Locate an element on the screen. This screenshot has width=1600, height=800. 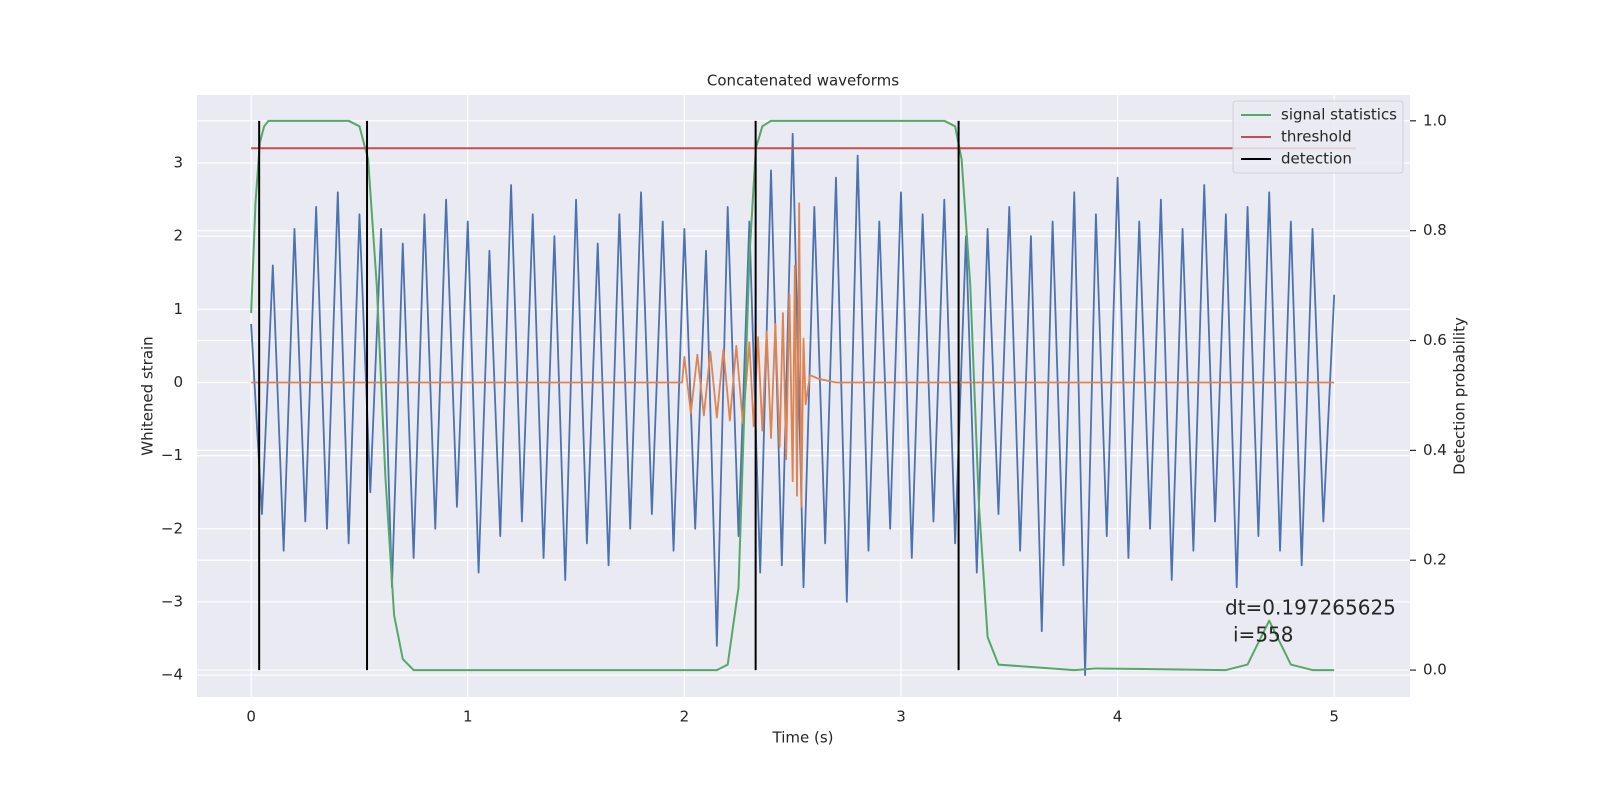
legend-label: detection is located at coordinates (1316, 159).